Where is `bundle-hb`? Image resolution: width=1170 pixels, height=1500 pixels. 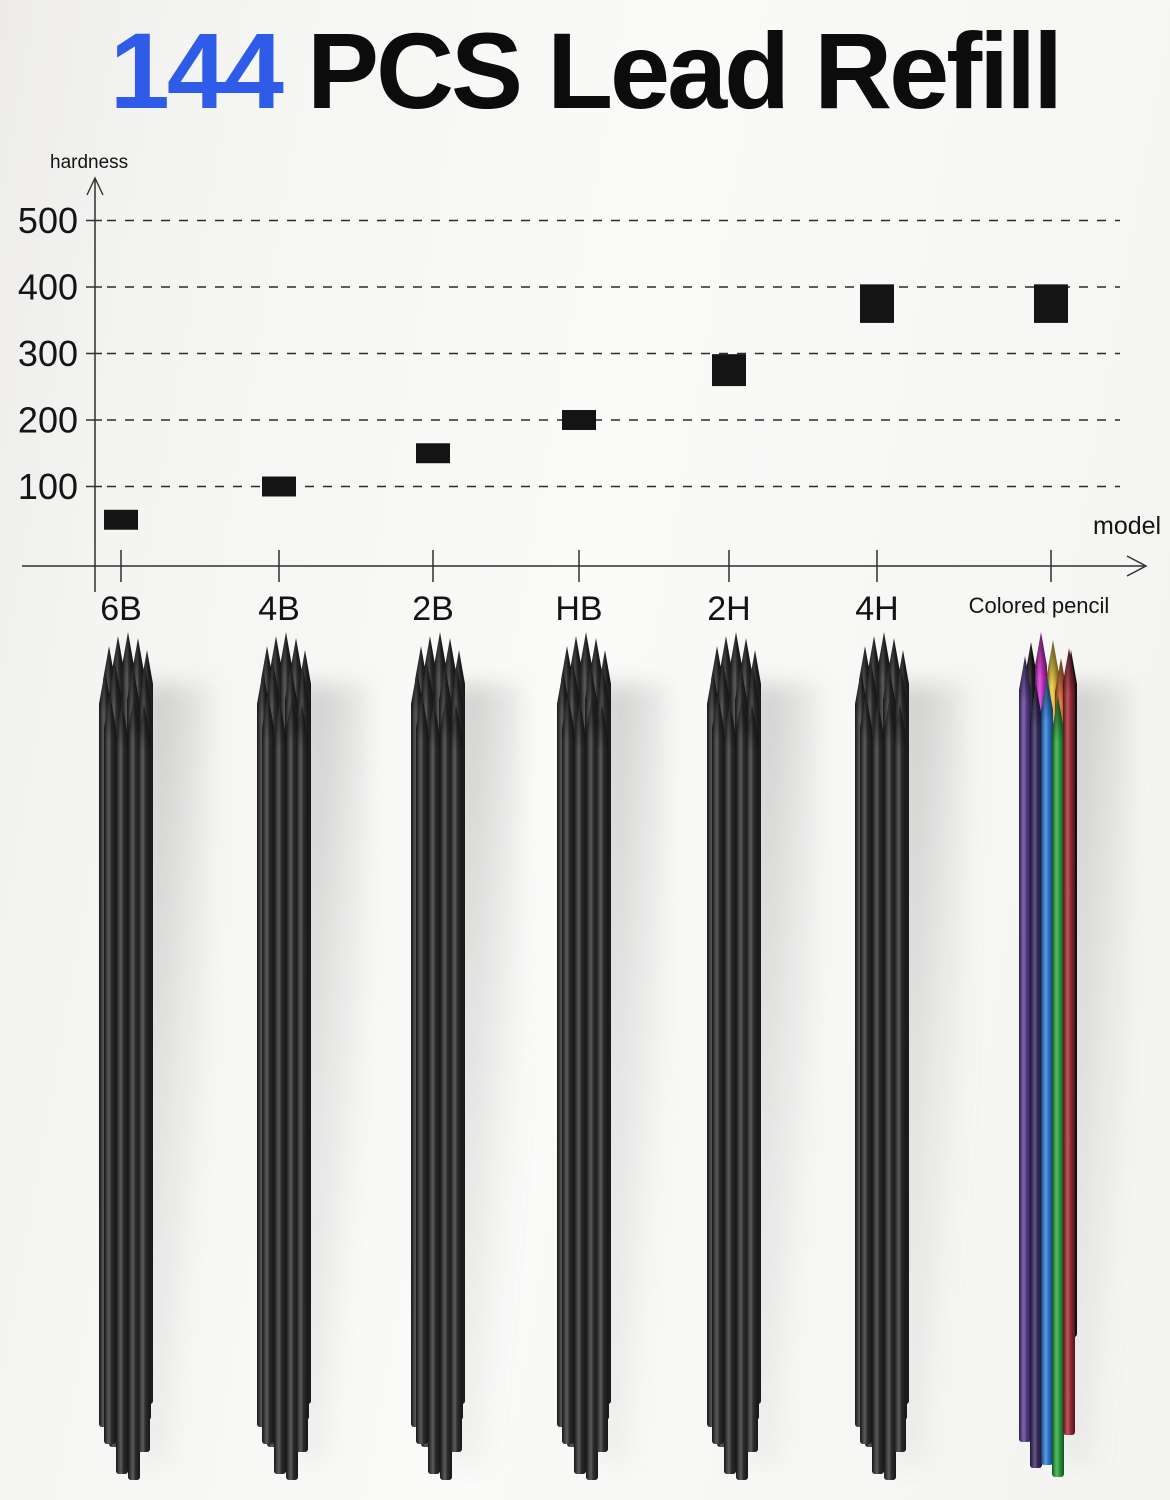 bundle-hb is located at coordinates (587, 1058).